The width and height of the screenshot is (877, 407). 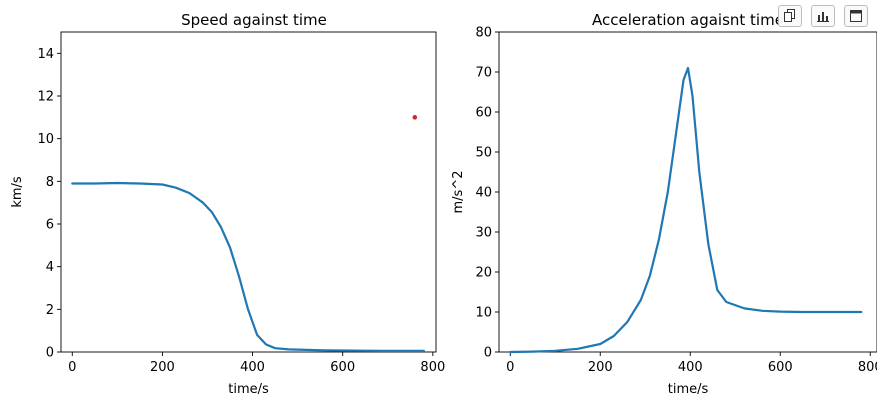 What do you see at coordinates (483, 153) in the screenshot?
I see `y-tick-label: 50` at bounding box center [483, 153].